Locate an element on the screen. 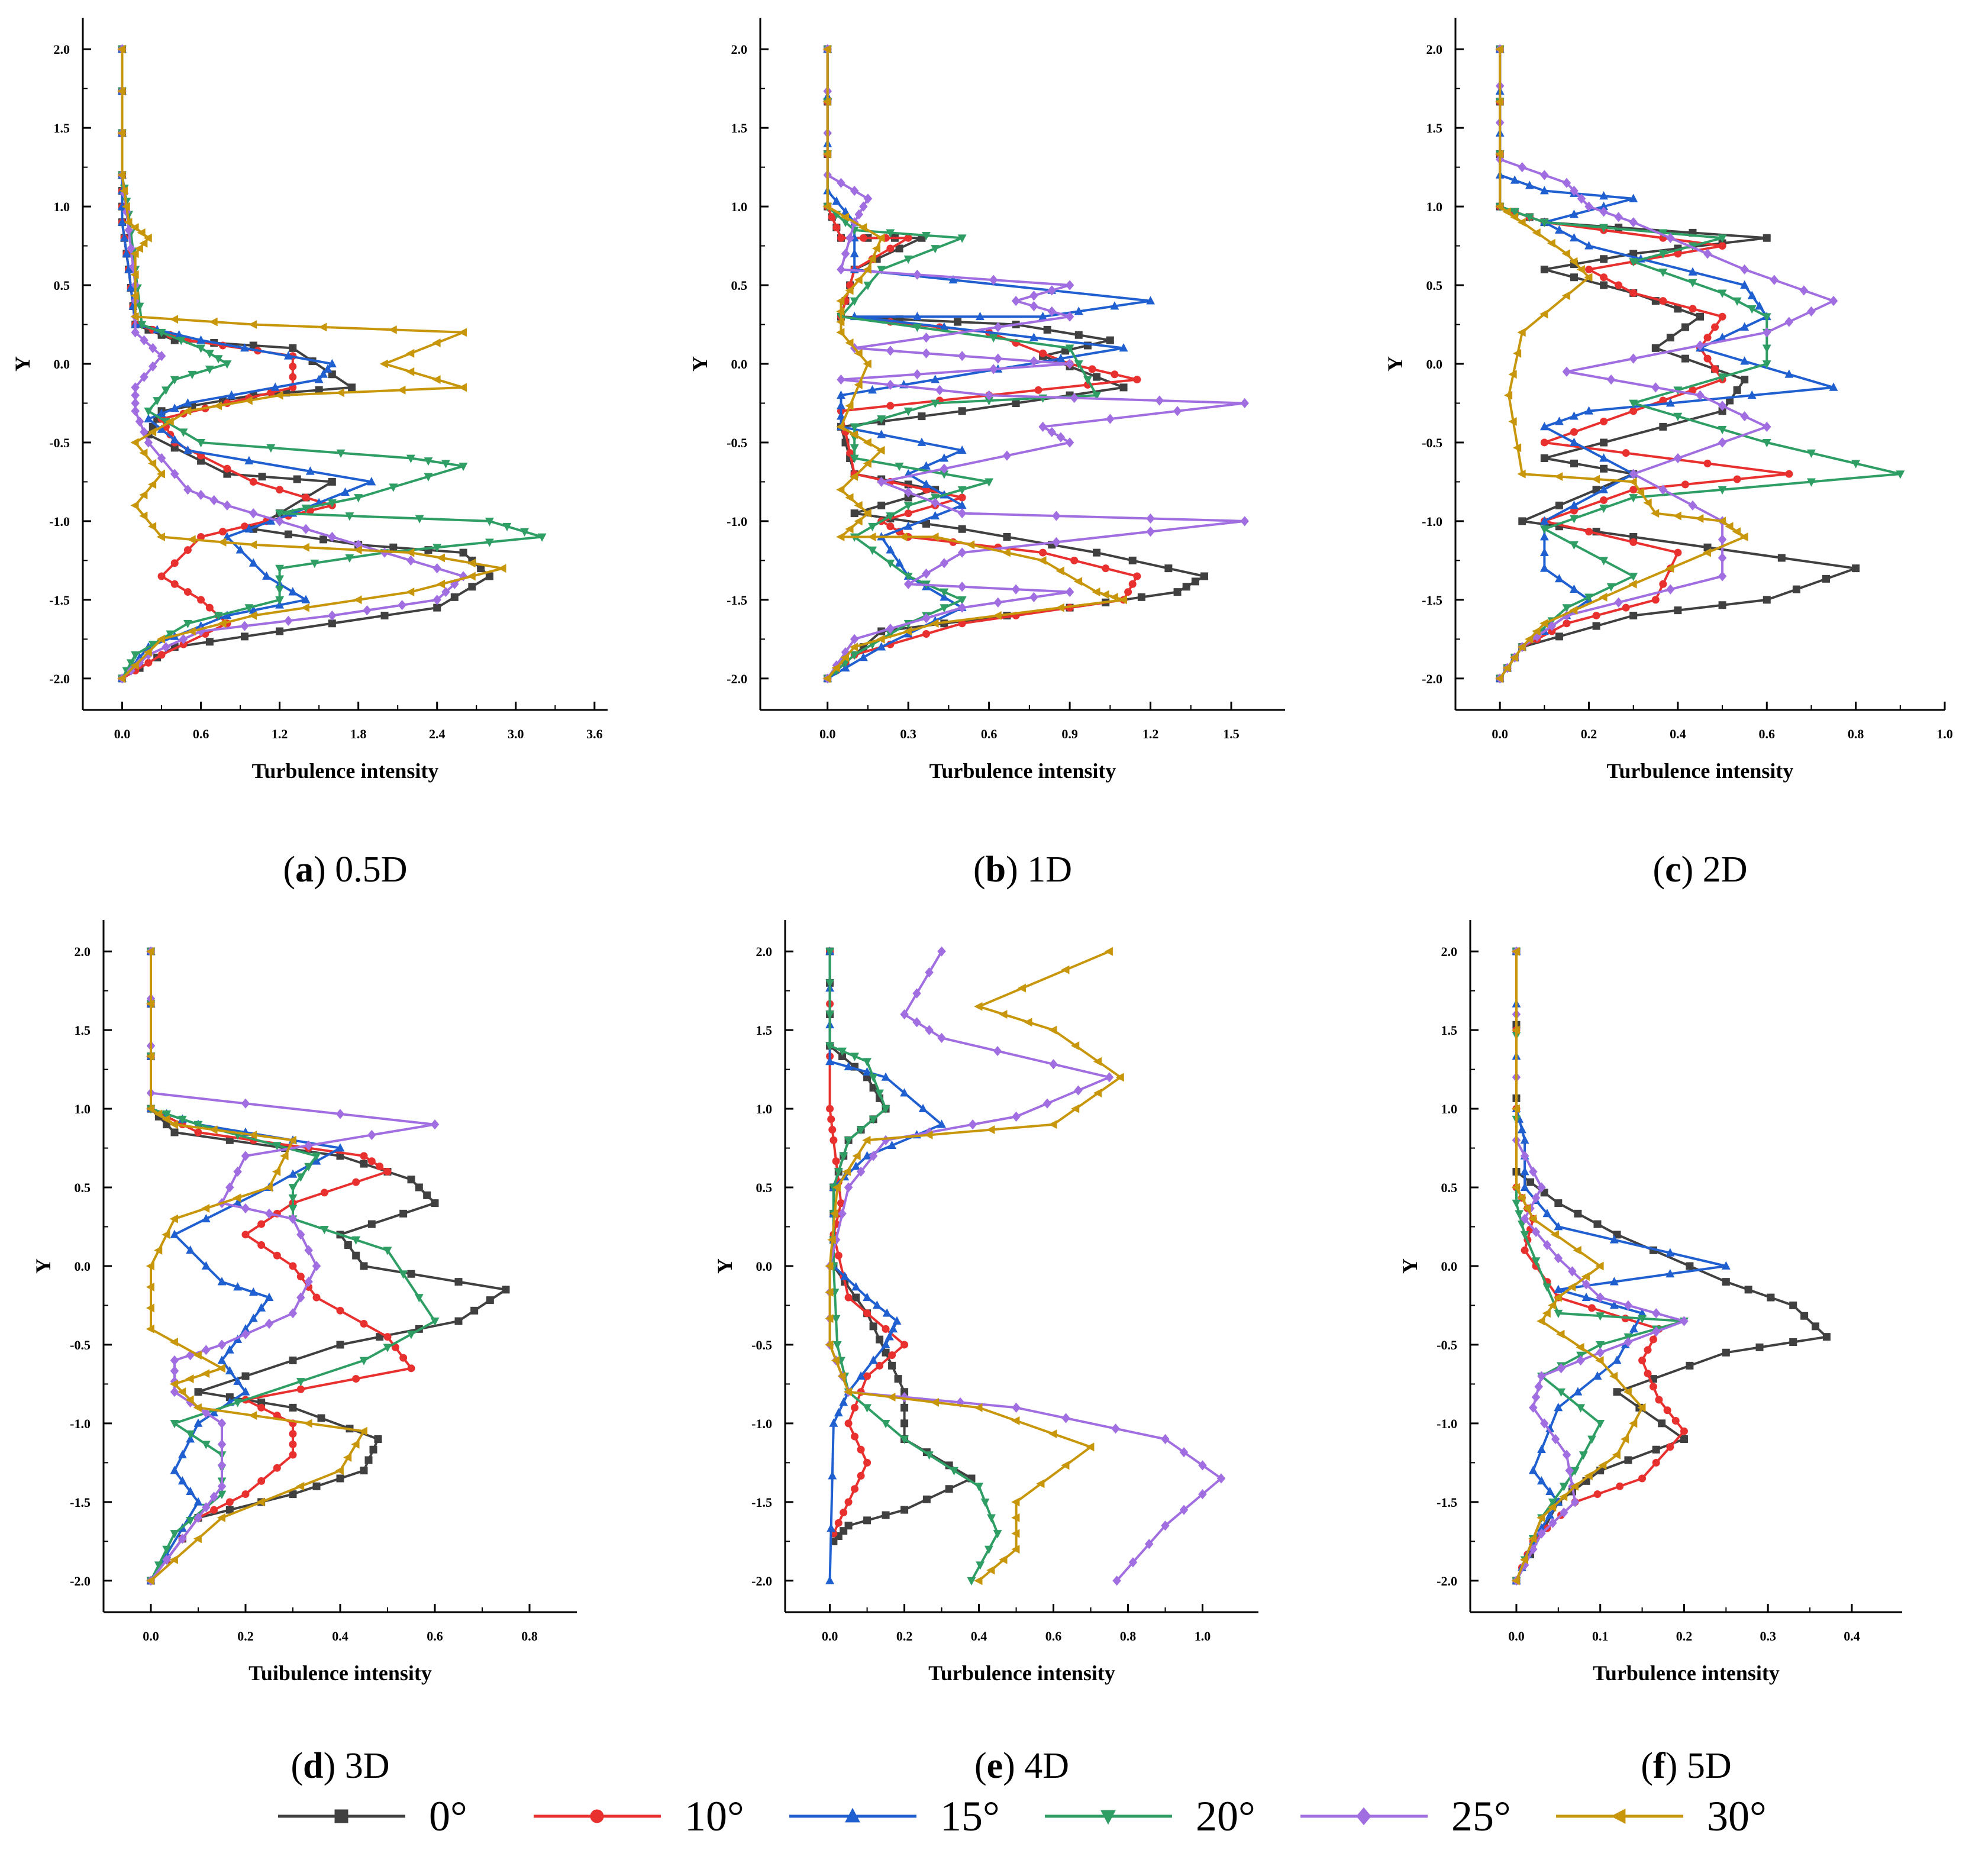  y-axis-label: Y is located at coordinates (700, 364).